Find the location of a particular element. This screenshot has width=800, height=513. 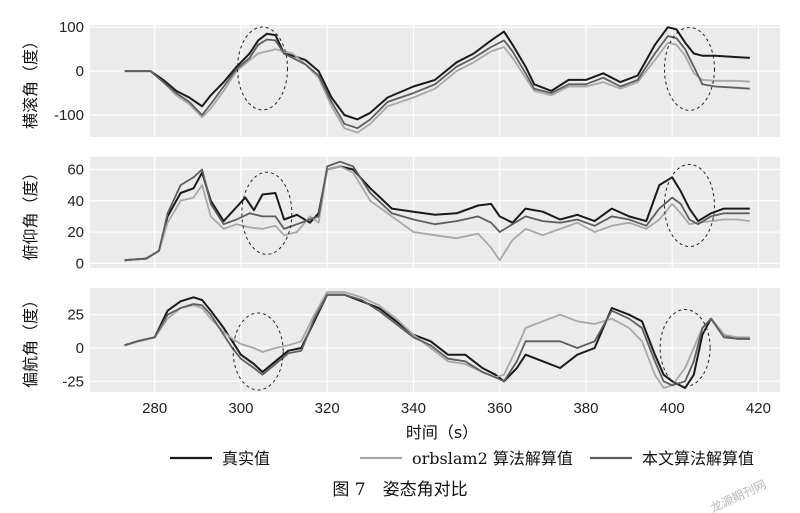

legend-item: orbslam2 算法解算值 is located at coordinates (466, 458).